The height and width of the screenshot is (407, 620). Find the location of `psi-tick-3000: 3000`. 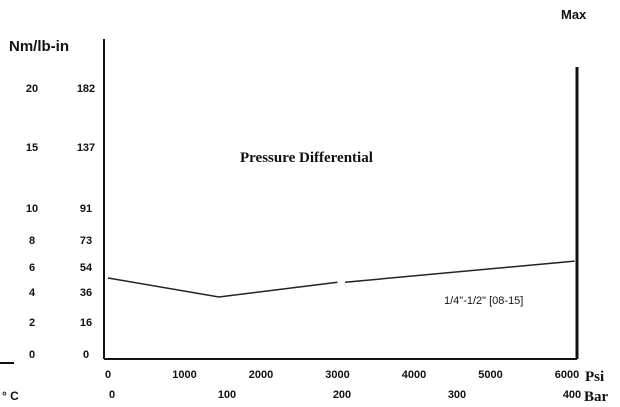

psi-tick-3000: 3000 is located at coordinates (337, 375).